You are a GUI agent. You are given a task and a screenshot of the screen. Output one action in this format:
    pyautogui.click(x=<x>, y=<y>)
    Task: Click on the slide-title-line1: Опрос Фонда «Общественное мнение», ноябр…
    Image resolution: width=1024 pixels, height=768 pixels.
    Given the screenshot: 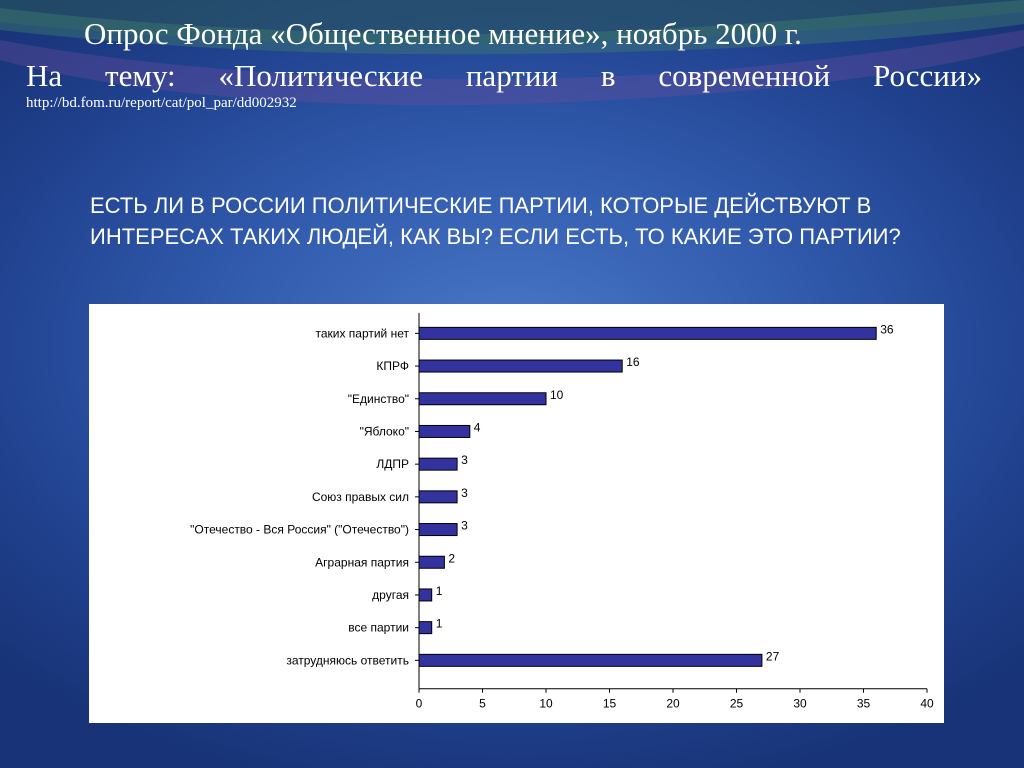 What is the action you would take?
    pyautogui.click(x=443, y=33)
    